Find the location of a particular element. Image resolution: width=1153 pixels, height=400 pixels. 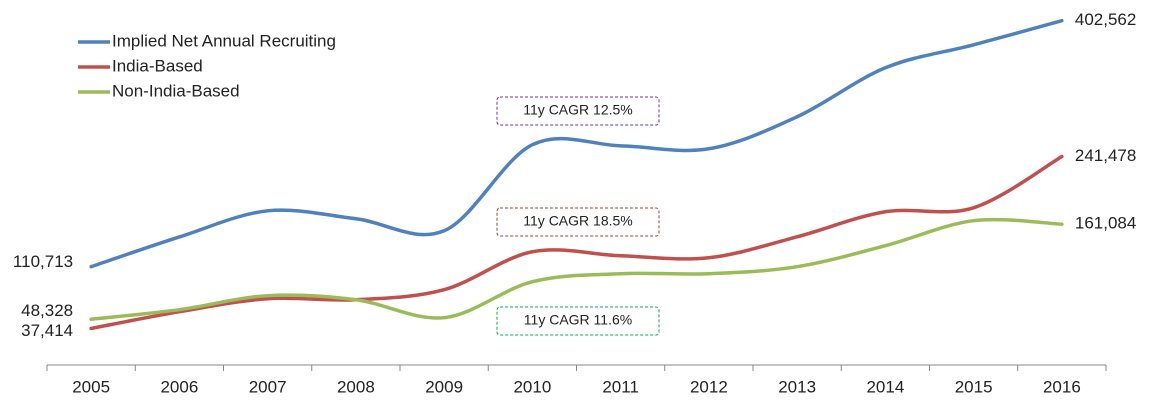

cagr-label: 11y CAGR 18.5% is located at coordinates (577, 221).